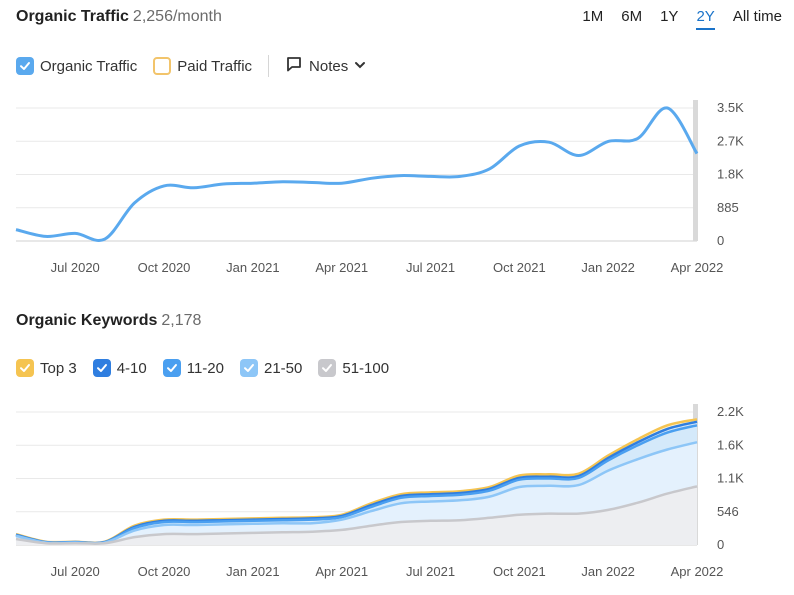 The image size is (794, 595). Describe the element at coordinates (177, 16) in the screenshot. I see `traffic-value: 2,256/month` at that location.